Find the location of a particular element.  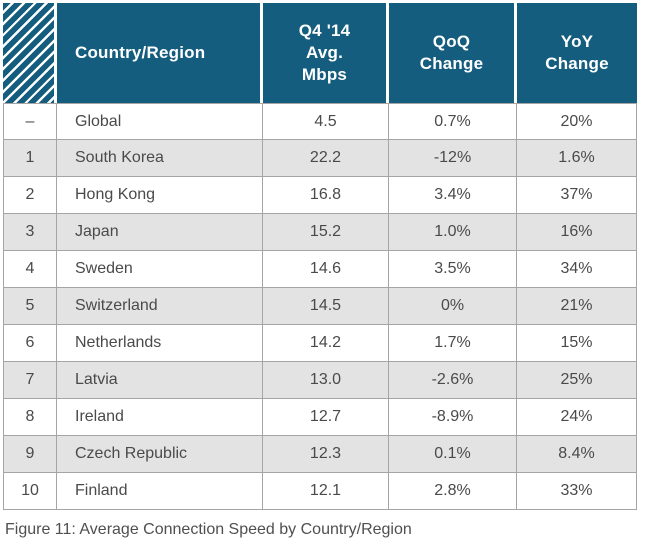

table-row-ireland: 8 Ireland 12.7 -8.9% 24% is located at coordinates (320, 417).